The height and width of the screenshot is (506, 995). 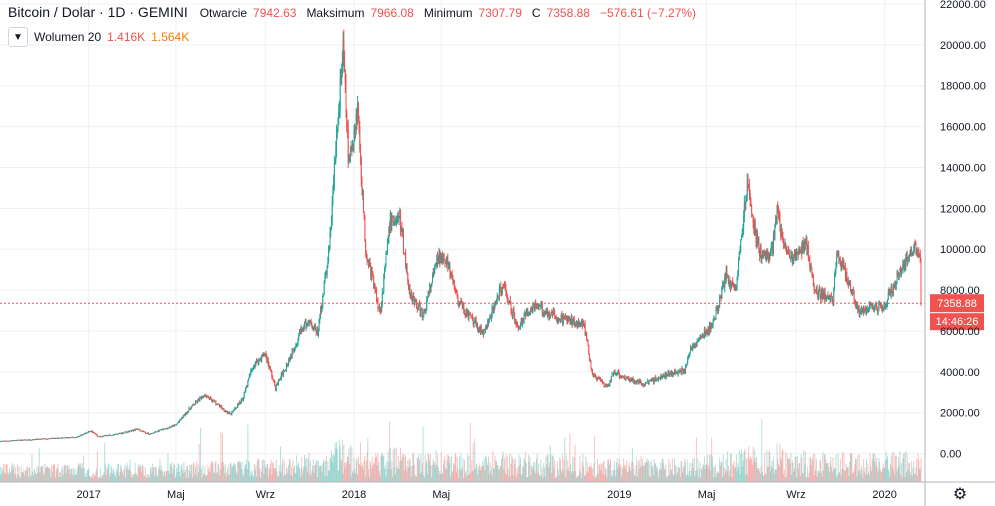 I want to click on volume-label: Wolumen 20, so click(x=68, y=37).